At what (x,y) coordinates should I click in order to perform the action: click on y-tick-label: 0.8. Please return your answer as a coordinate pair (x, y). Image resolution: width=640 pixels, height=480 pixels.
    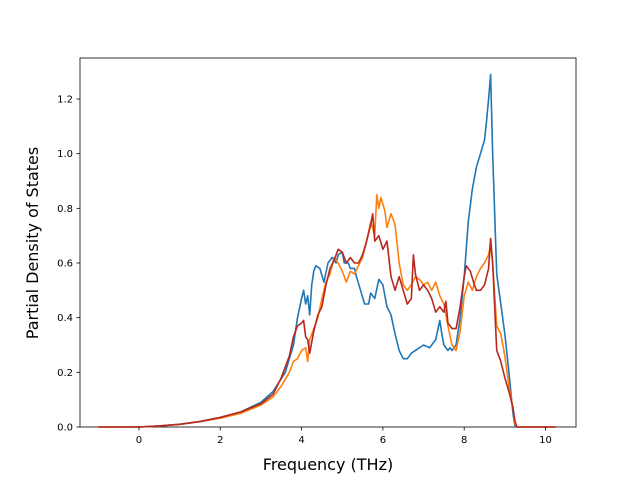
    Looking at the image, I should click on (65, 209).